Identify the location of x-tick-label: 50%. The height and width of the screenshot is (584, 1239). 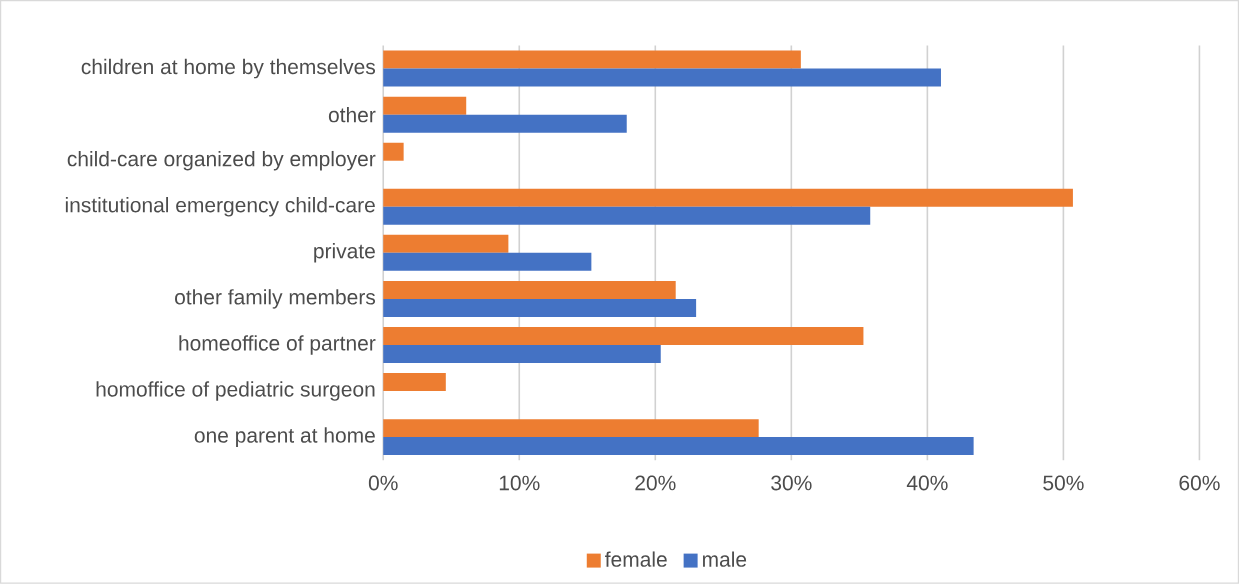
(1063, 483).